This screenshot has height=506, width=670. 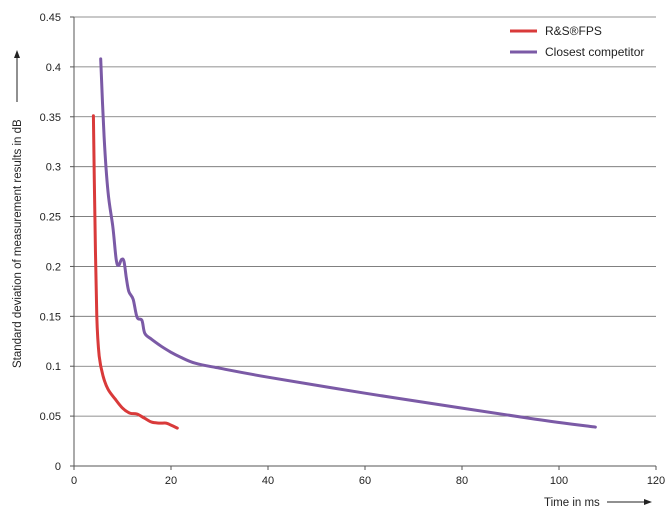 I want to click on legend-item-closest-competitor: Closest competitor, so click(x=577, y=52).